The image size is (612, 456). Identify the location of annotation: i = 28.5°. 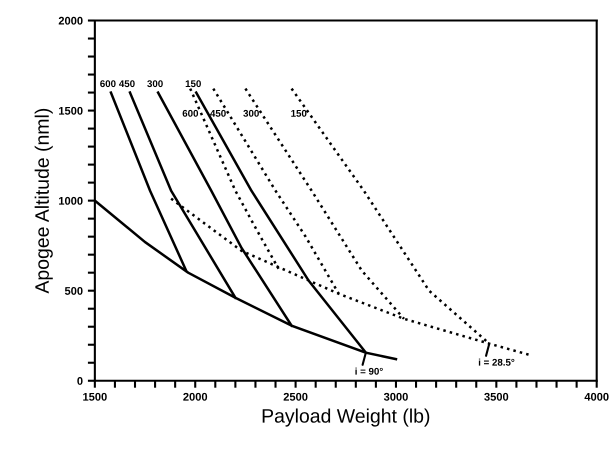
(496, 362).